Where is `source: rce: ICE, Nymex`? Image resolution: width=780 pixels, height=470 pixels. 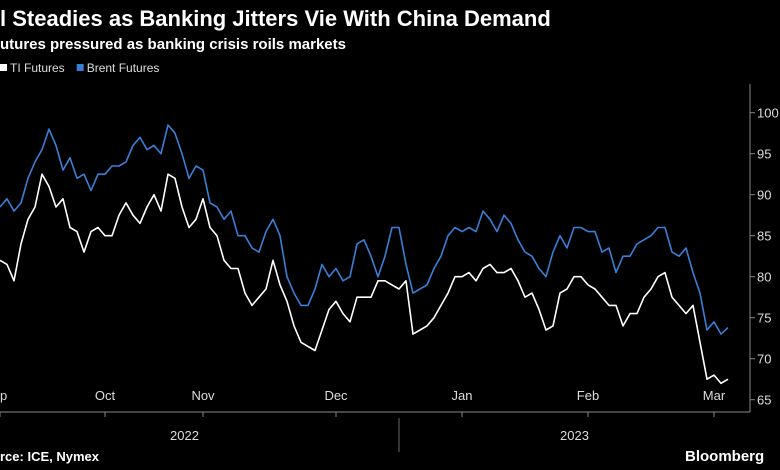 source: rce: ICE, Nymex is located at coordinates (50, 456).